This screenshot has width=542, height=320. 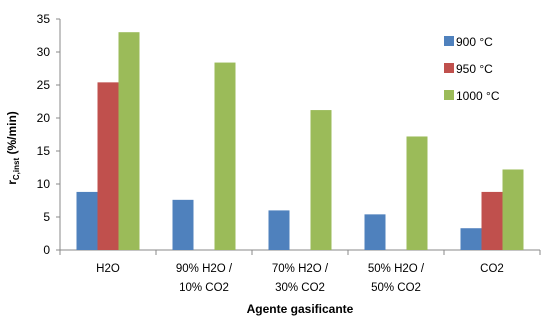 What do you see at coordinates (474, 42) in the screenshot?
I see `legend-label: 900 °C` at bounding box center [474, 42].